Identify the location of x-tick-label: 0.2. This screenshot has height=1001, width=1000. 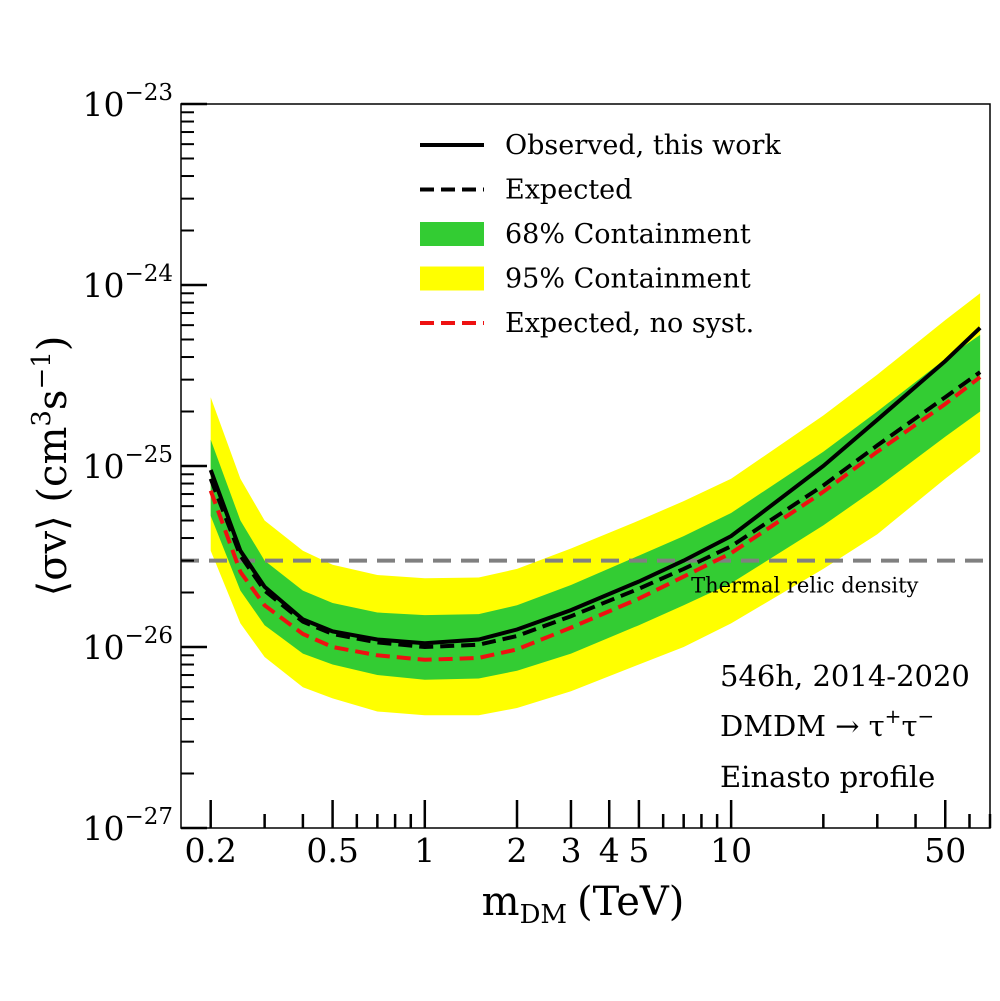
(210, 850).